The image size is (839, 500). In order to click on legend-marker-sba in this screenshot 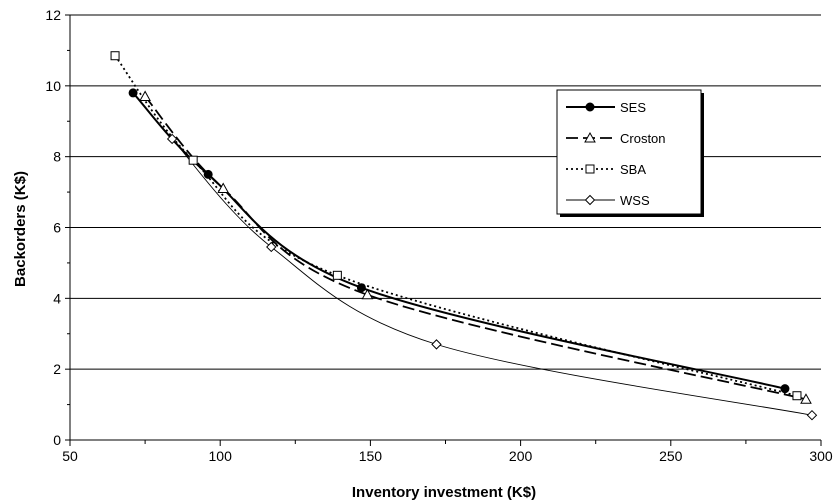, I will do `click(590, 169)`.